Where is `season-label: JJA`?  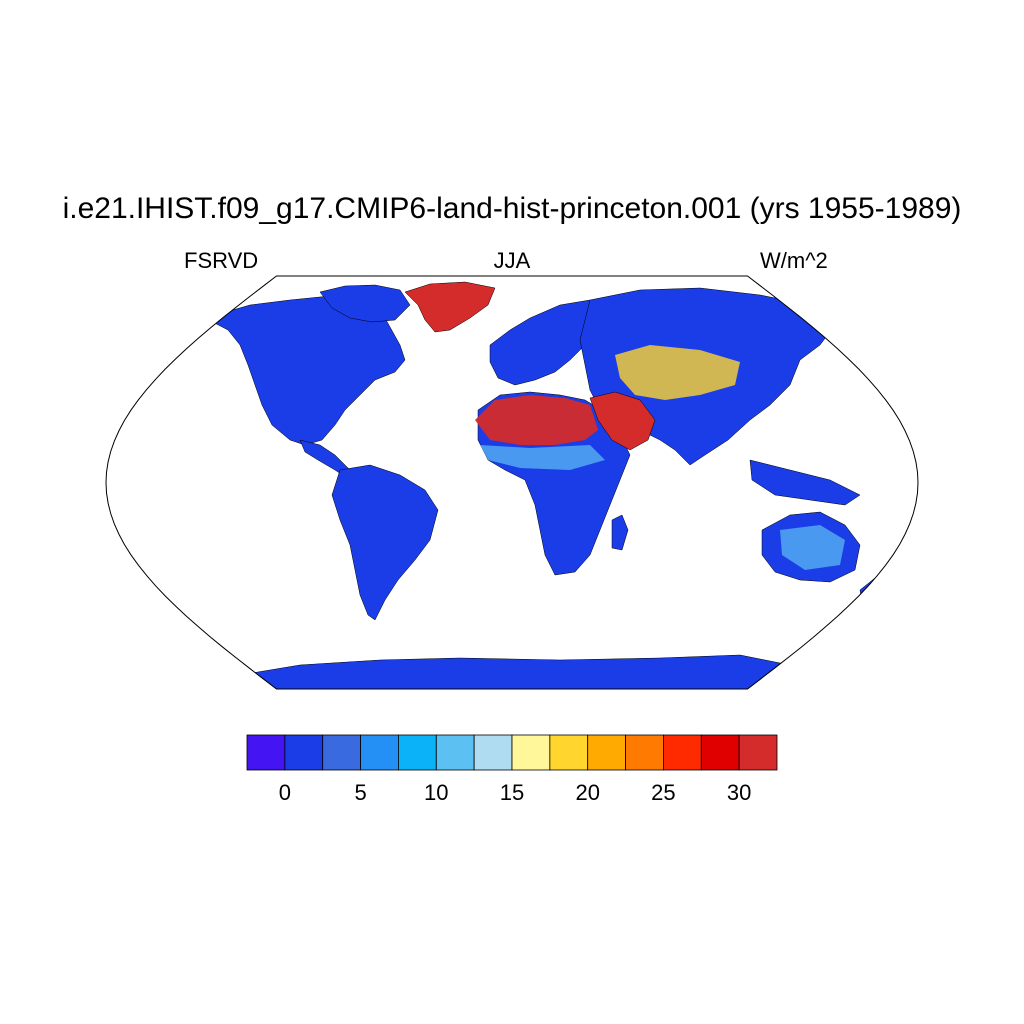 season-label: JJA is located at coordinates (512, 260).